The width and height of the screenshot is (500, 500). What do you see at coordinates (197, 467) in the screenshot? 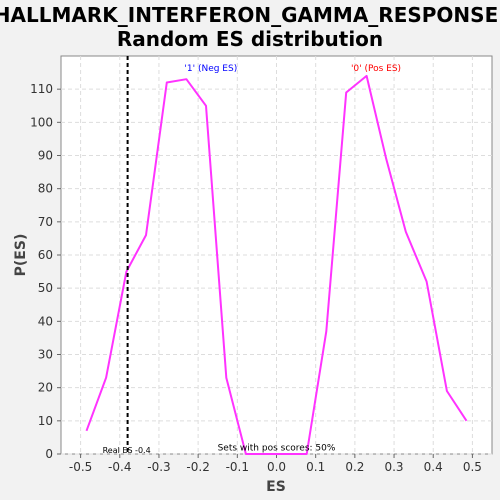
I see `x-tick-label: -0.2` at bounding box center [197, 467].